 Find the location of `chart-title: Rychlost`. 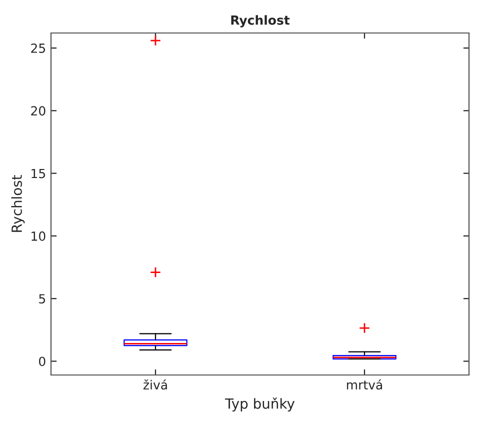

chart-title: Rychlost is located at coordinates (260, 21).